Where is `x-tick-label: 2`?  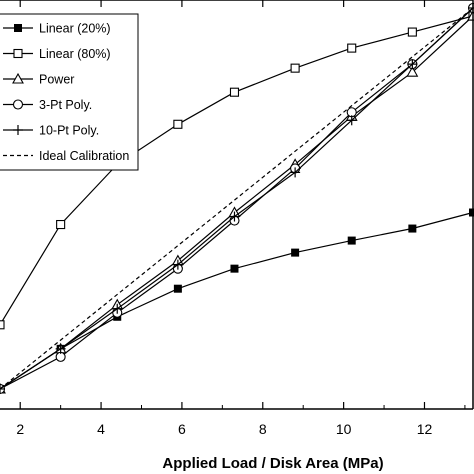 x-tick-label: 2 is located at coordinates (20, 429).